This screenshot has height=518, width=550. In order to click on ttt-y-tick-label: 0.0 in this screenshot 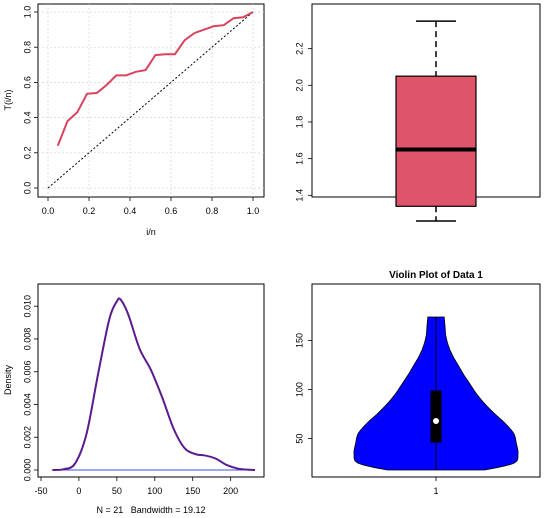, I will do `click(27, 188)`.